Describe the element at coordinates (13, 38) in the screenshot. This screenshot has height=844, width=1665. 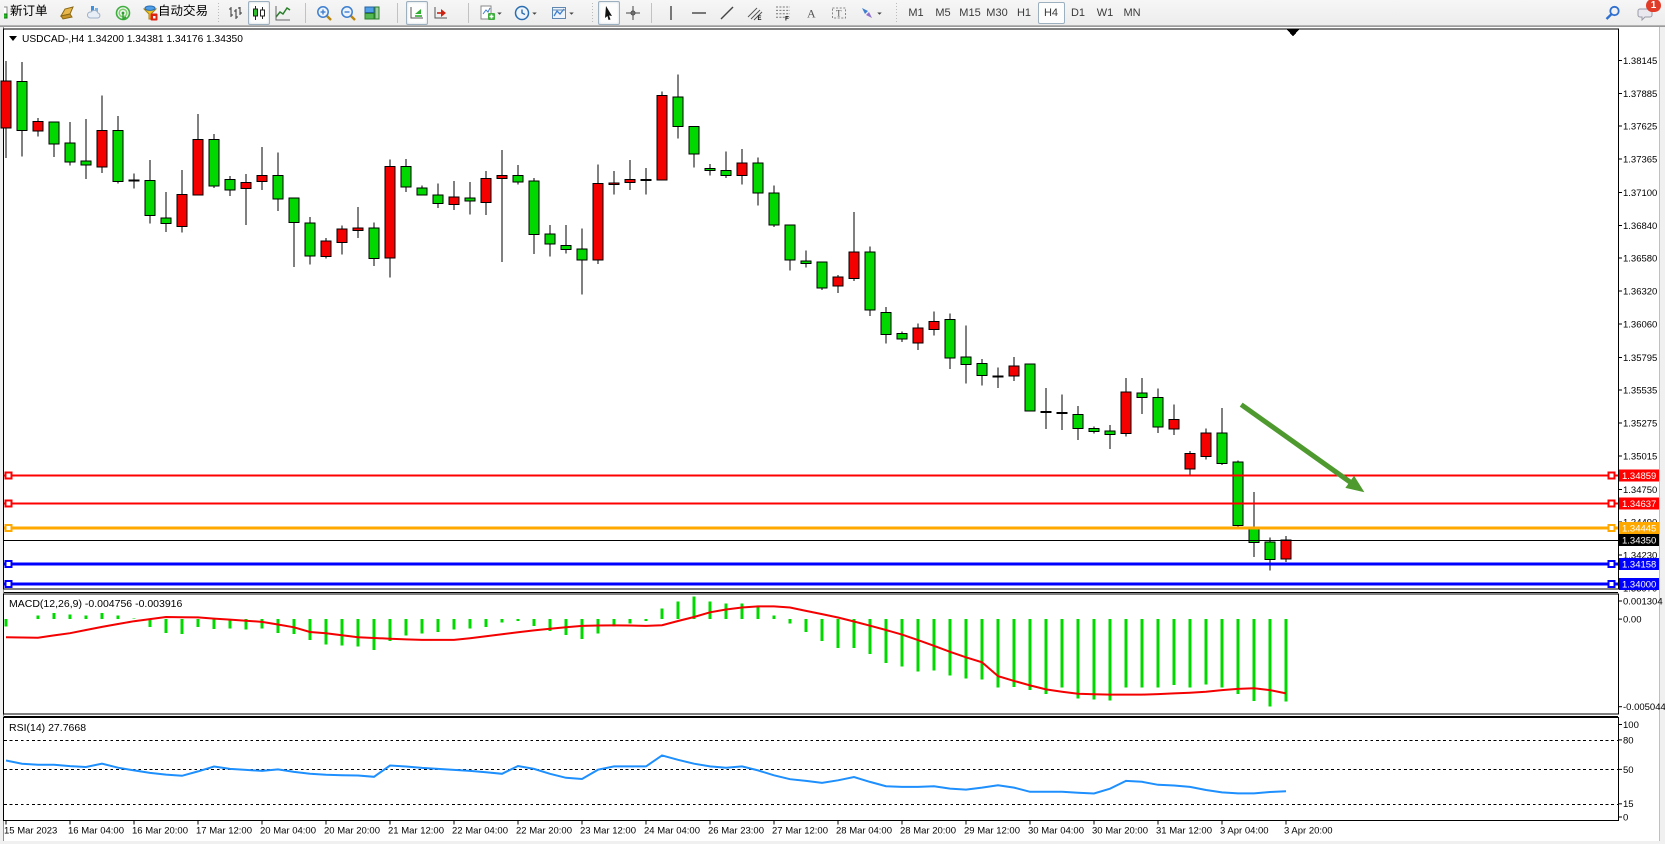
I see `symbol-dropdown-icon` at that location.